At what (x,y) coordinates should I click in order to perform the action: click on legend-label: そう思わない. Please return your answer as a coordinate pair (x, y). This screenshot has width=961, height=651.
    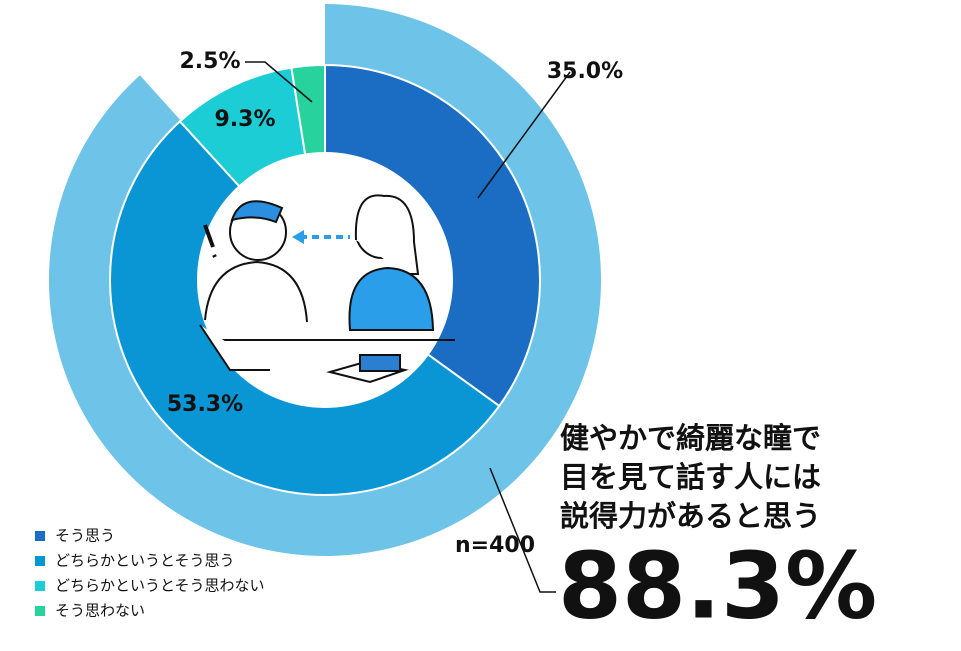
    Looking at the image, I should click on (100, 611).